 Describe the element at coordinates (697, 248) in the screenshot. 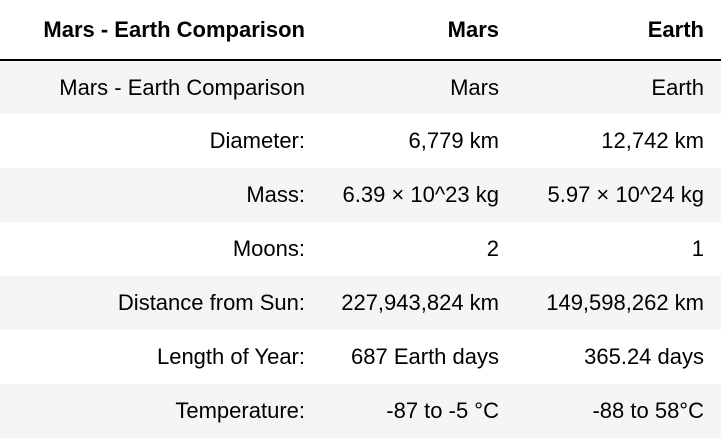

I see `earth-value: 1` at that location.